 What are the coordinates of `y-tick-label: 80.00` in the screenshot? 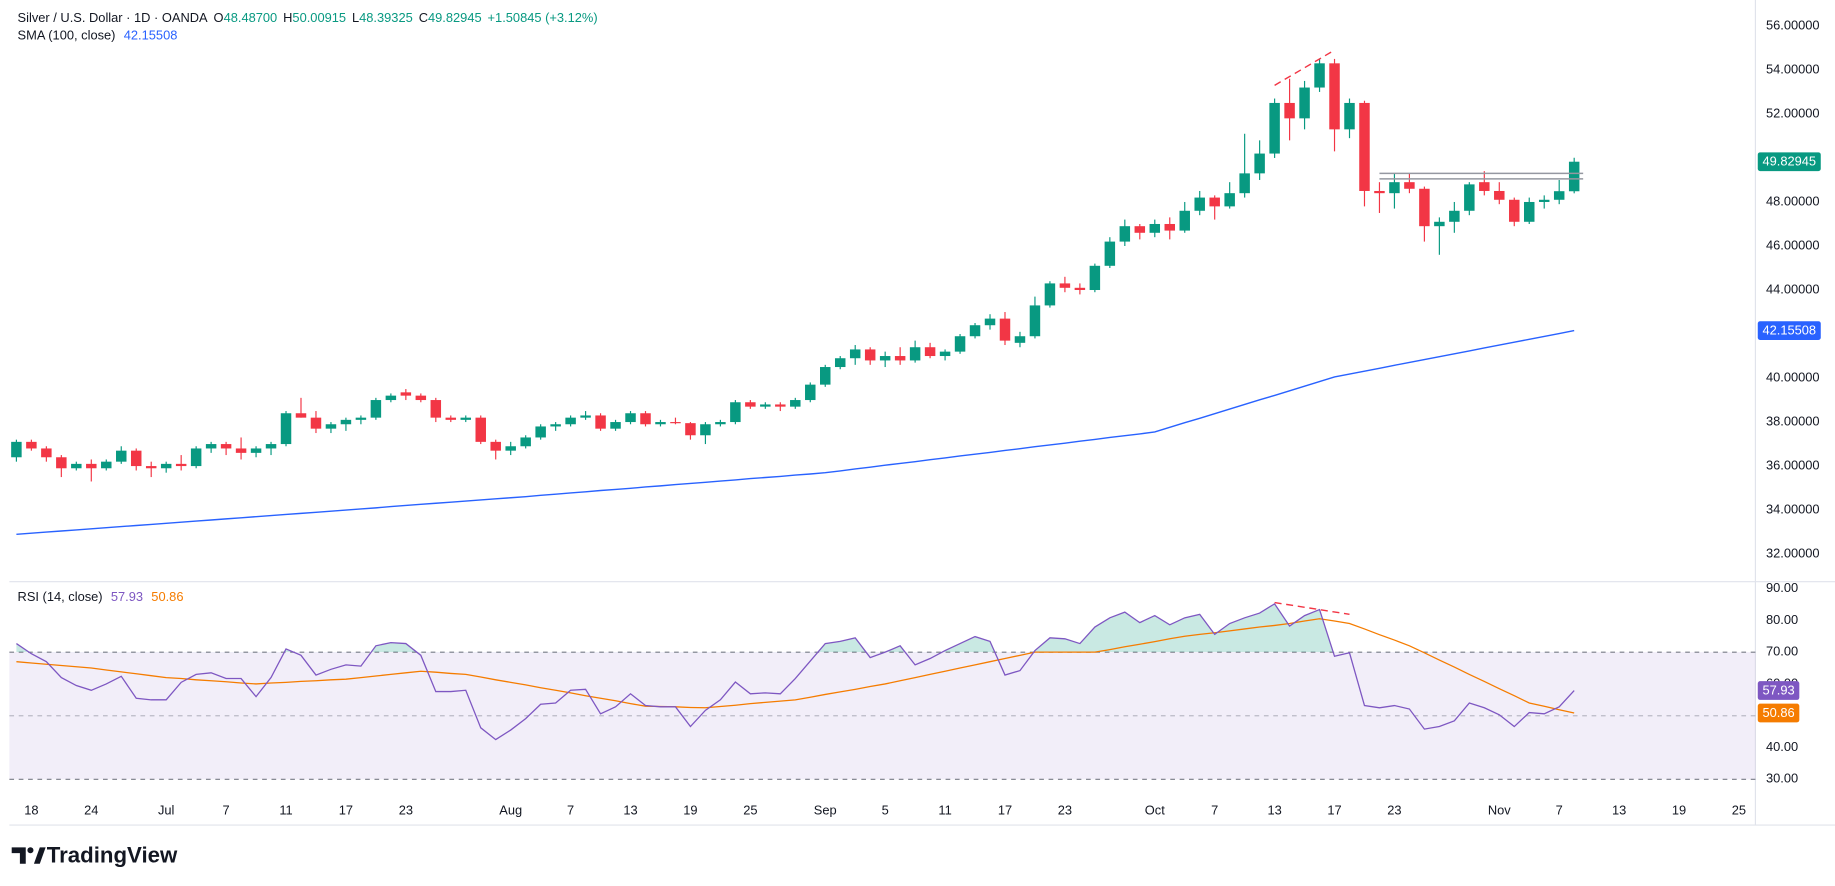 It's located at (1782, 619).